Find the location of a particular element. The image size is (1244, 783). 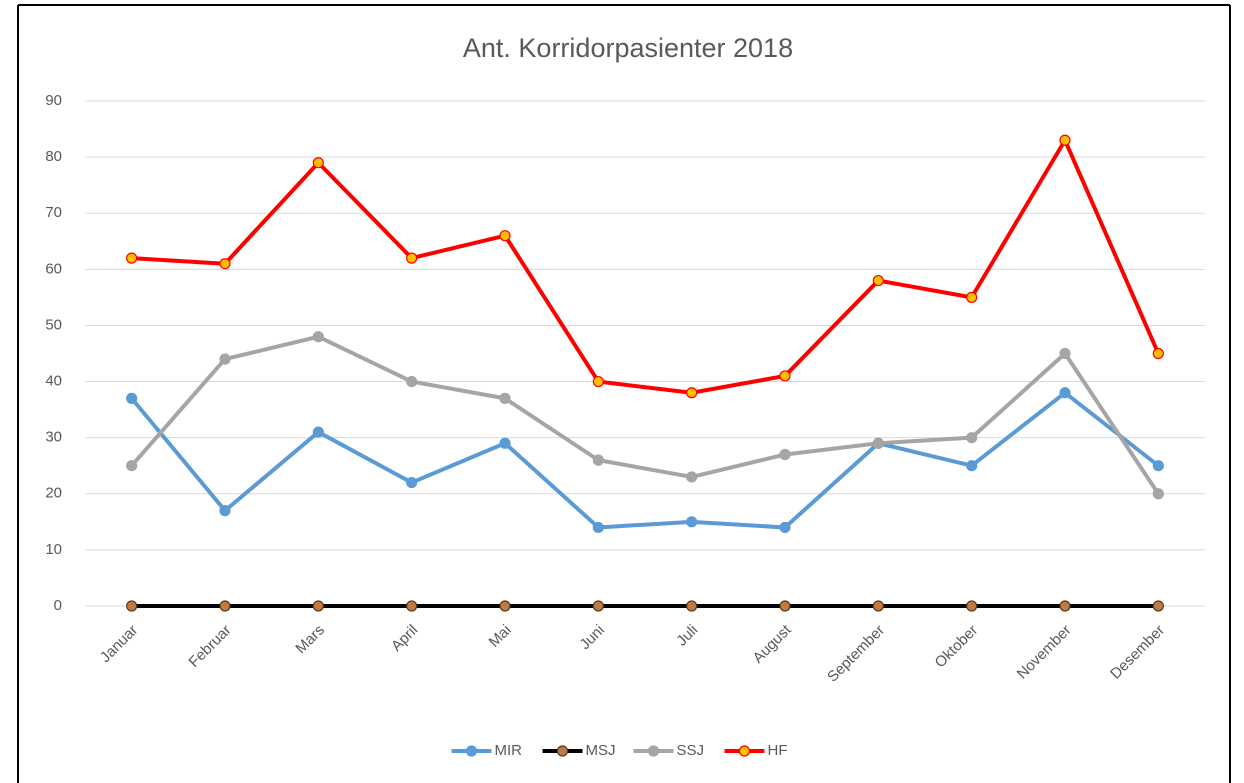

x-tick-label: Januar is located at coordinates (119, 644).